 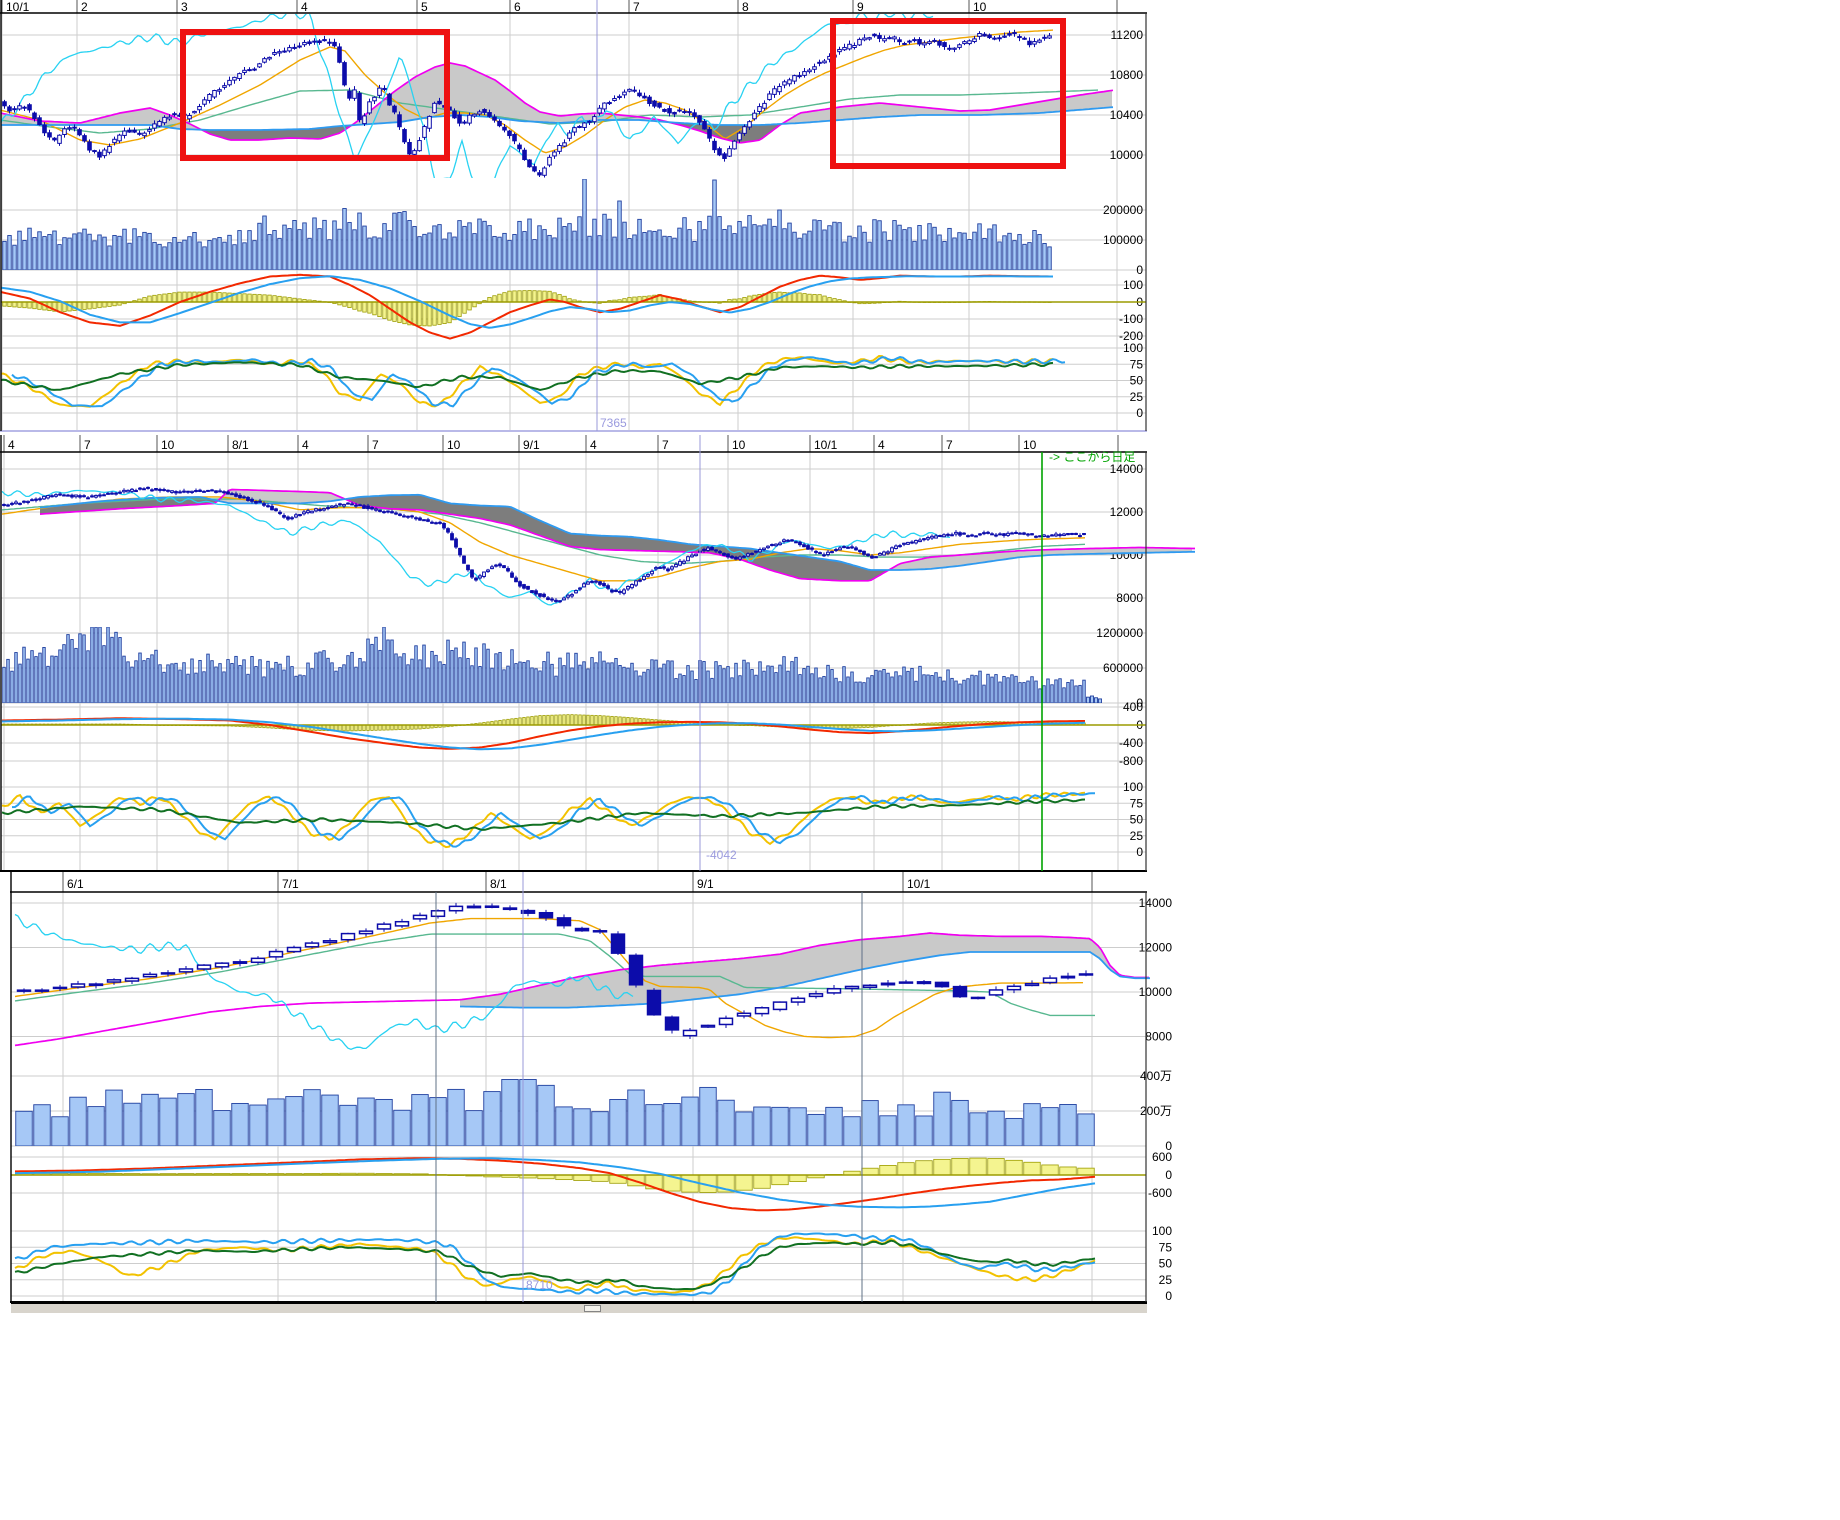 What do you see at coordinates (87, 445) in the screenshot?
I see `svg-text: 7` at bounding box center [87, 445].